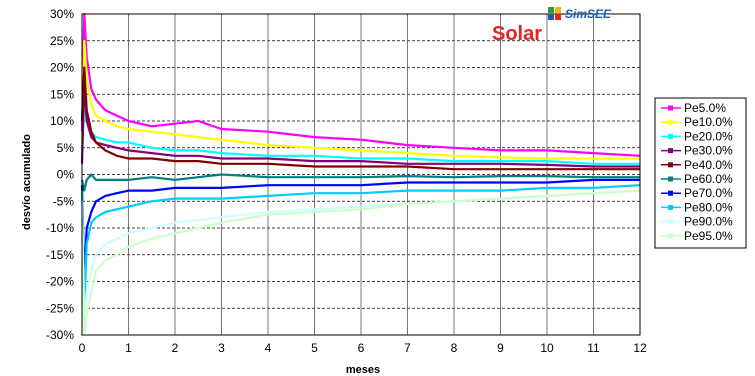  What do you see at coordinates (27, 182) in the screenshot?
I see `y-axis-label: desvío acumulado` at bounding box center [27, 182].